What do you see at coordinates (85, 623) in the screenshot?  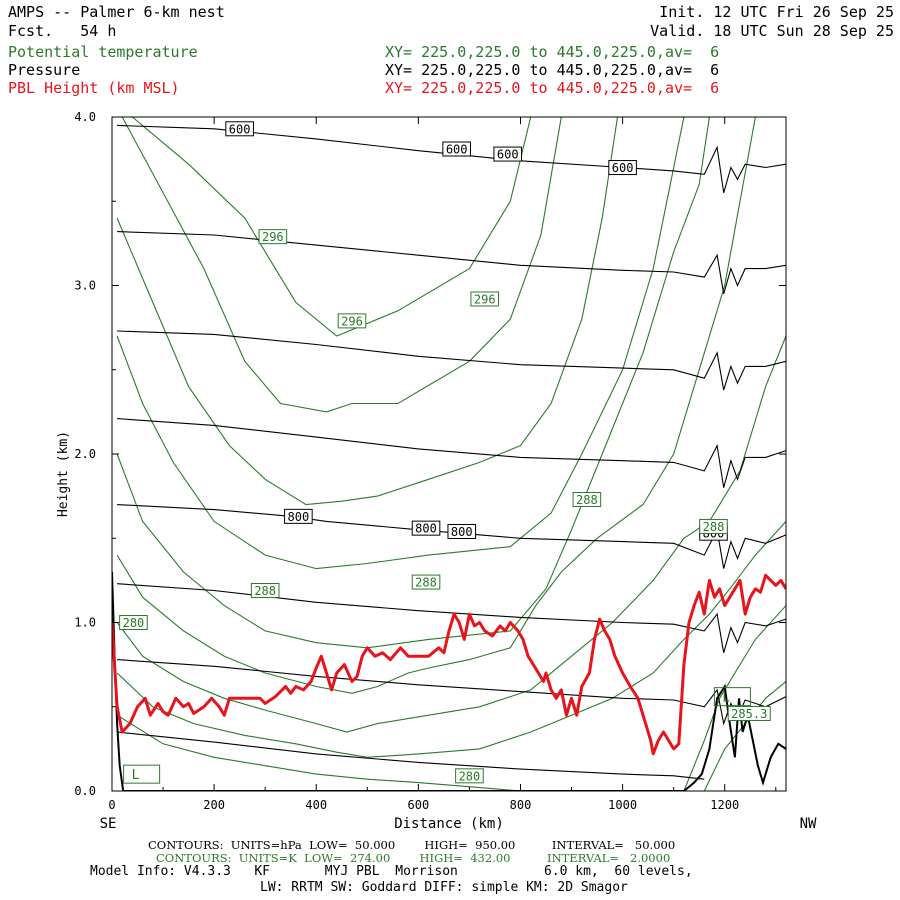 I see `y-tick-label: 1.0` at bounding box center [85, 623].